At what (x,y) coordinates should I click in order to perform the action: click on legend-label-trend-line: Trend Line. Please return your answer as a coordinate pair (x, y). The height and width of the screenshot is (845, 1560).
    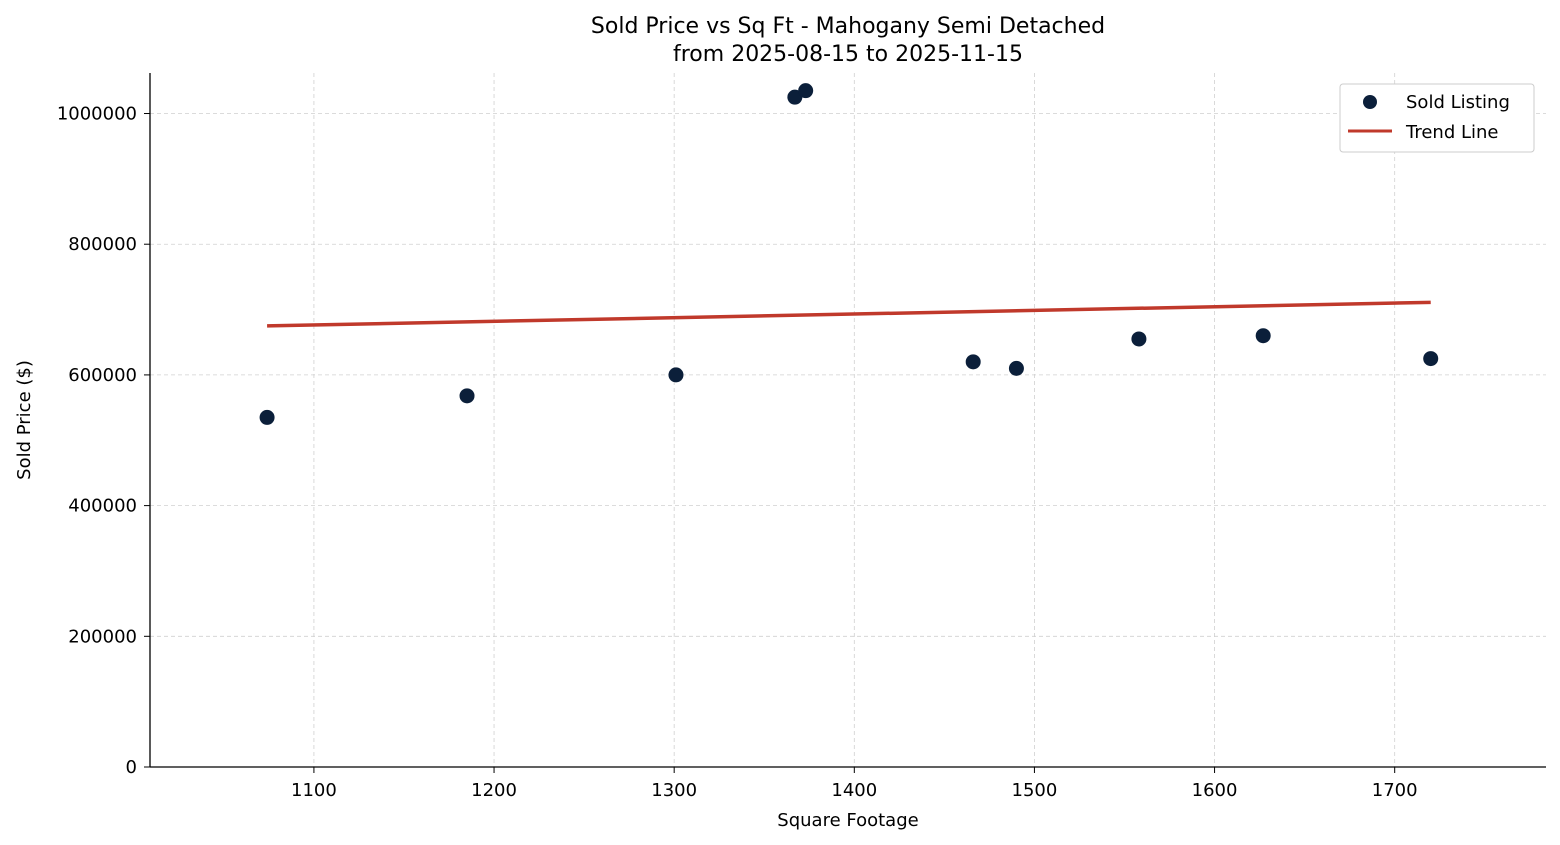
    Looking at the image, I should click on (1452, 132).